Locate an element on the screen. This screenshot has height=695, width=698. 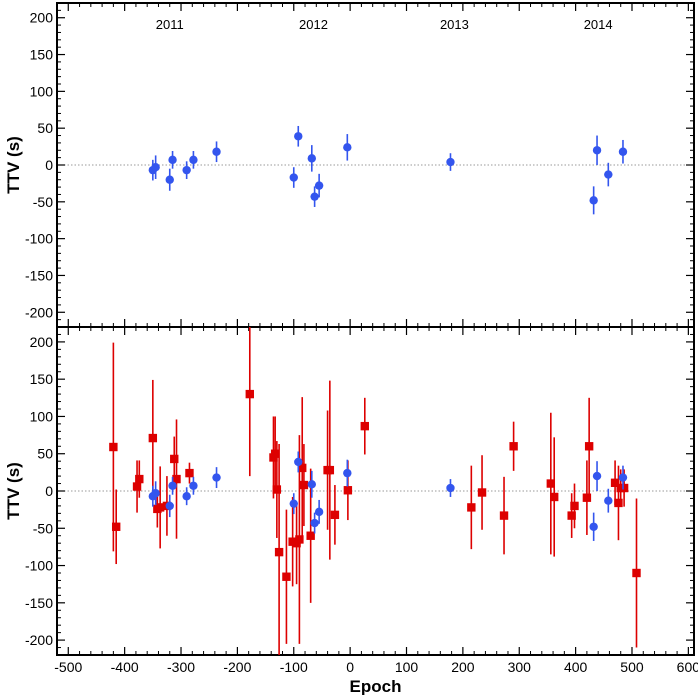
year-label-2014: 2014 is located at coordinates (598, 24).